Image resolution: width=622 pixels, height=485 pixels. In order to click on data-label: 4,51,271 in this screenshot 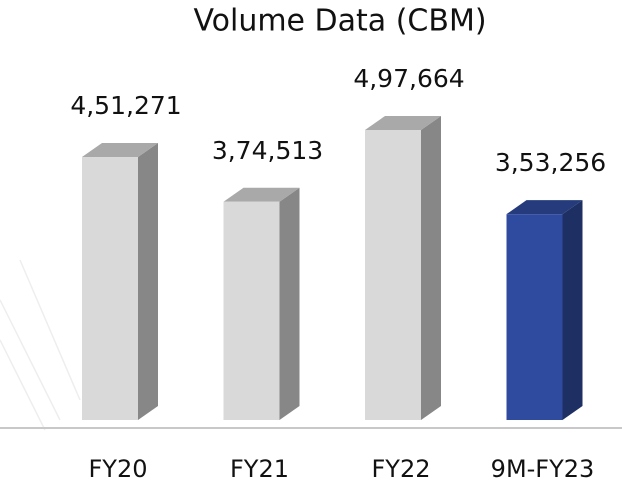, I will do `click(125, 105)`.